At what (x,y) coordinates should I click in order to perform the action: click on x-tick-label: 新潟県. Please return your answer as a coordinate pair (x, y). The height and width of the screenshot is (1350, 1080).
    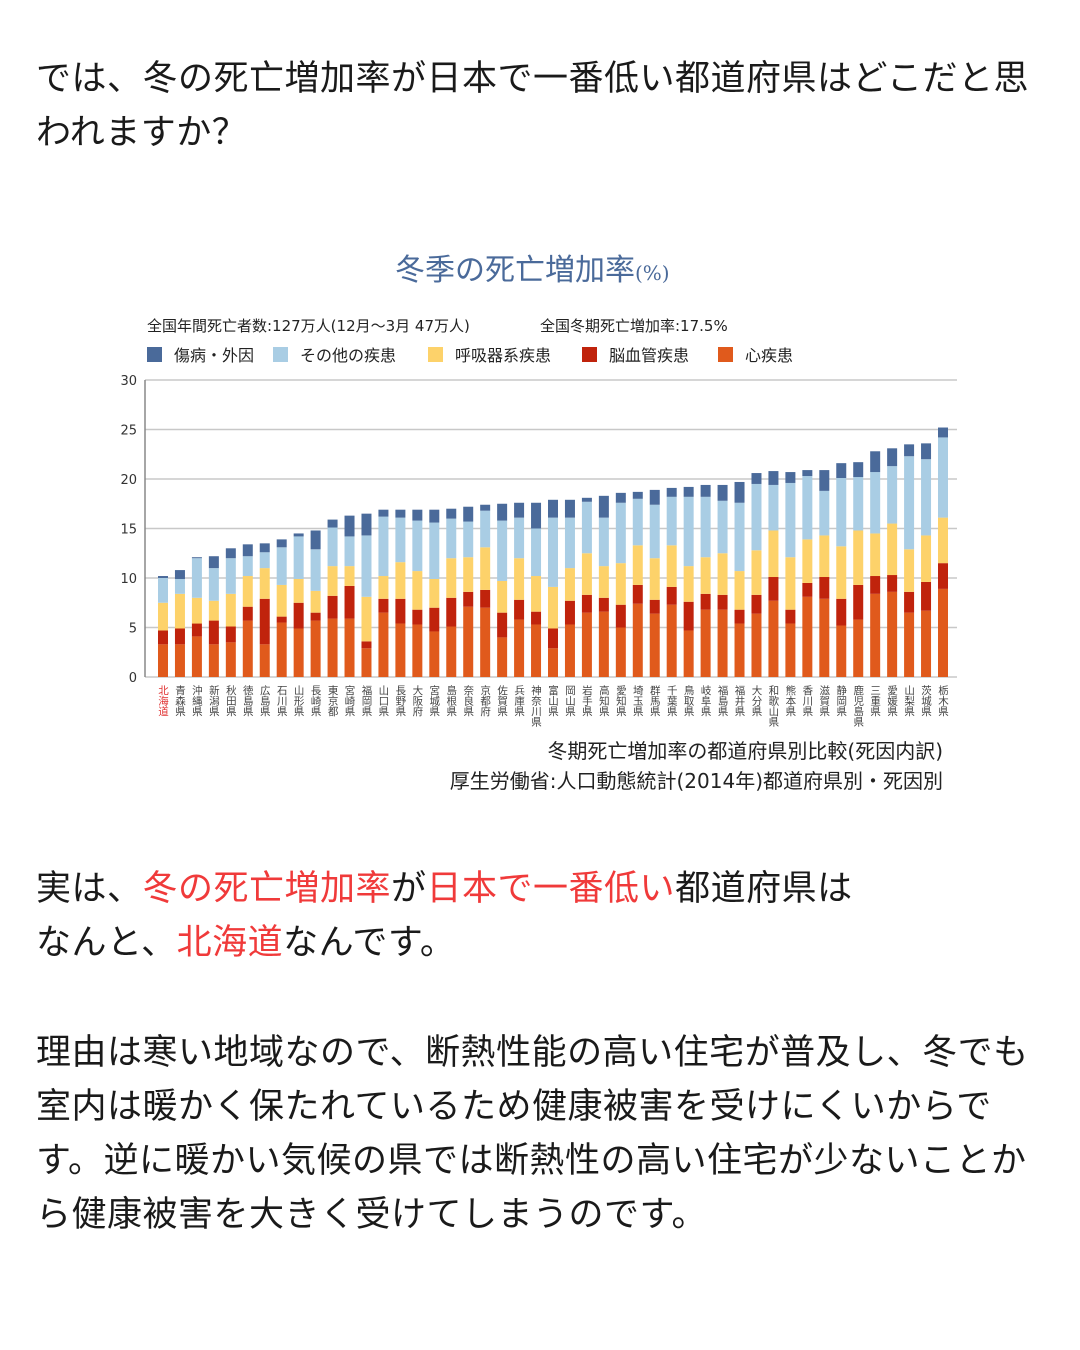
    Looking at the image, I should click on (214, 700).